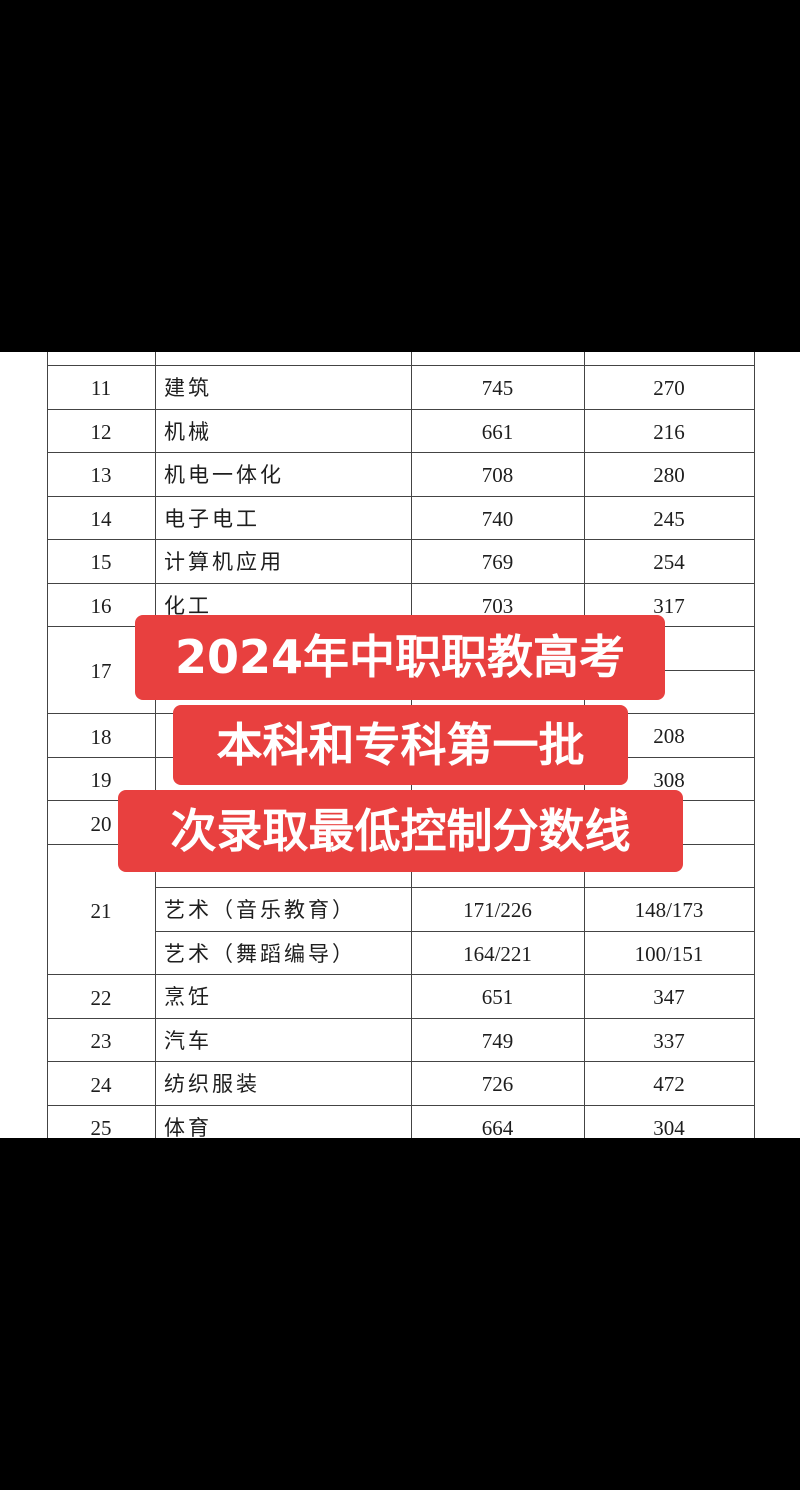 This screenshot has height=1490, width=800. What do you see at coordinates (224, 562) in the screenshot?
I see `name-cell: 计算机应用` at bounding box center [224, 562].